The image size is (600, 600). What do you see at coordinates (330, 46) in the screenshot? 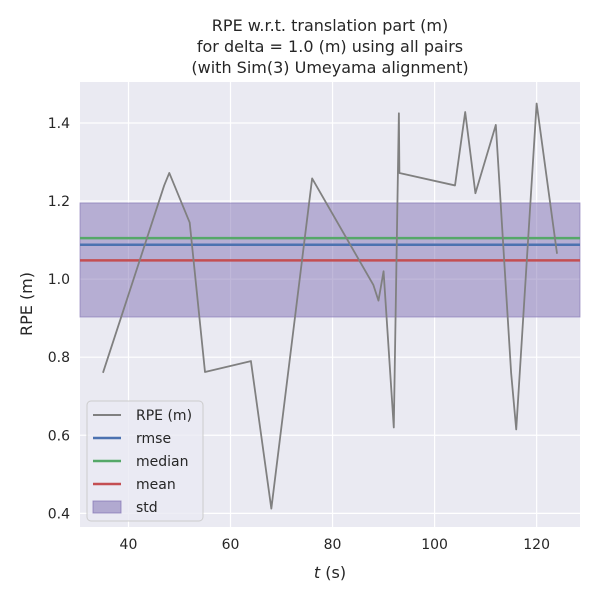
I see `chart-title-line-2: for delta = 1.0 (m) using all pairs` at bounding box center [330, 46].